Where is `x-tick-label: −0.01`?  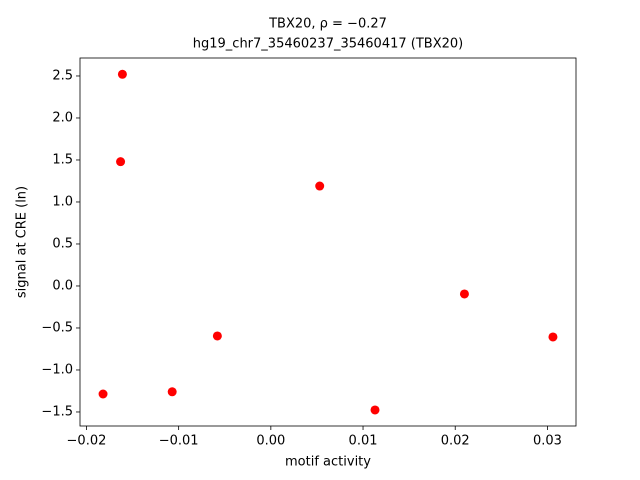 x-tick-label: −0.01 is located at coordinates (179, 441).